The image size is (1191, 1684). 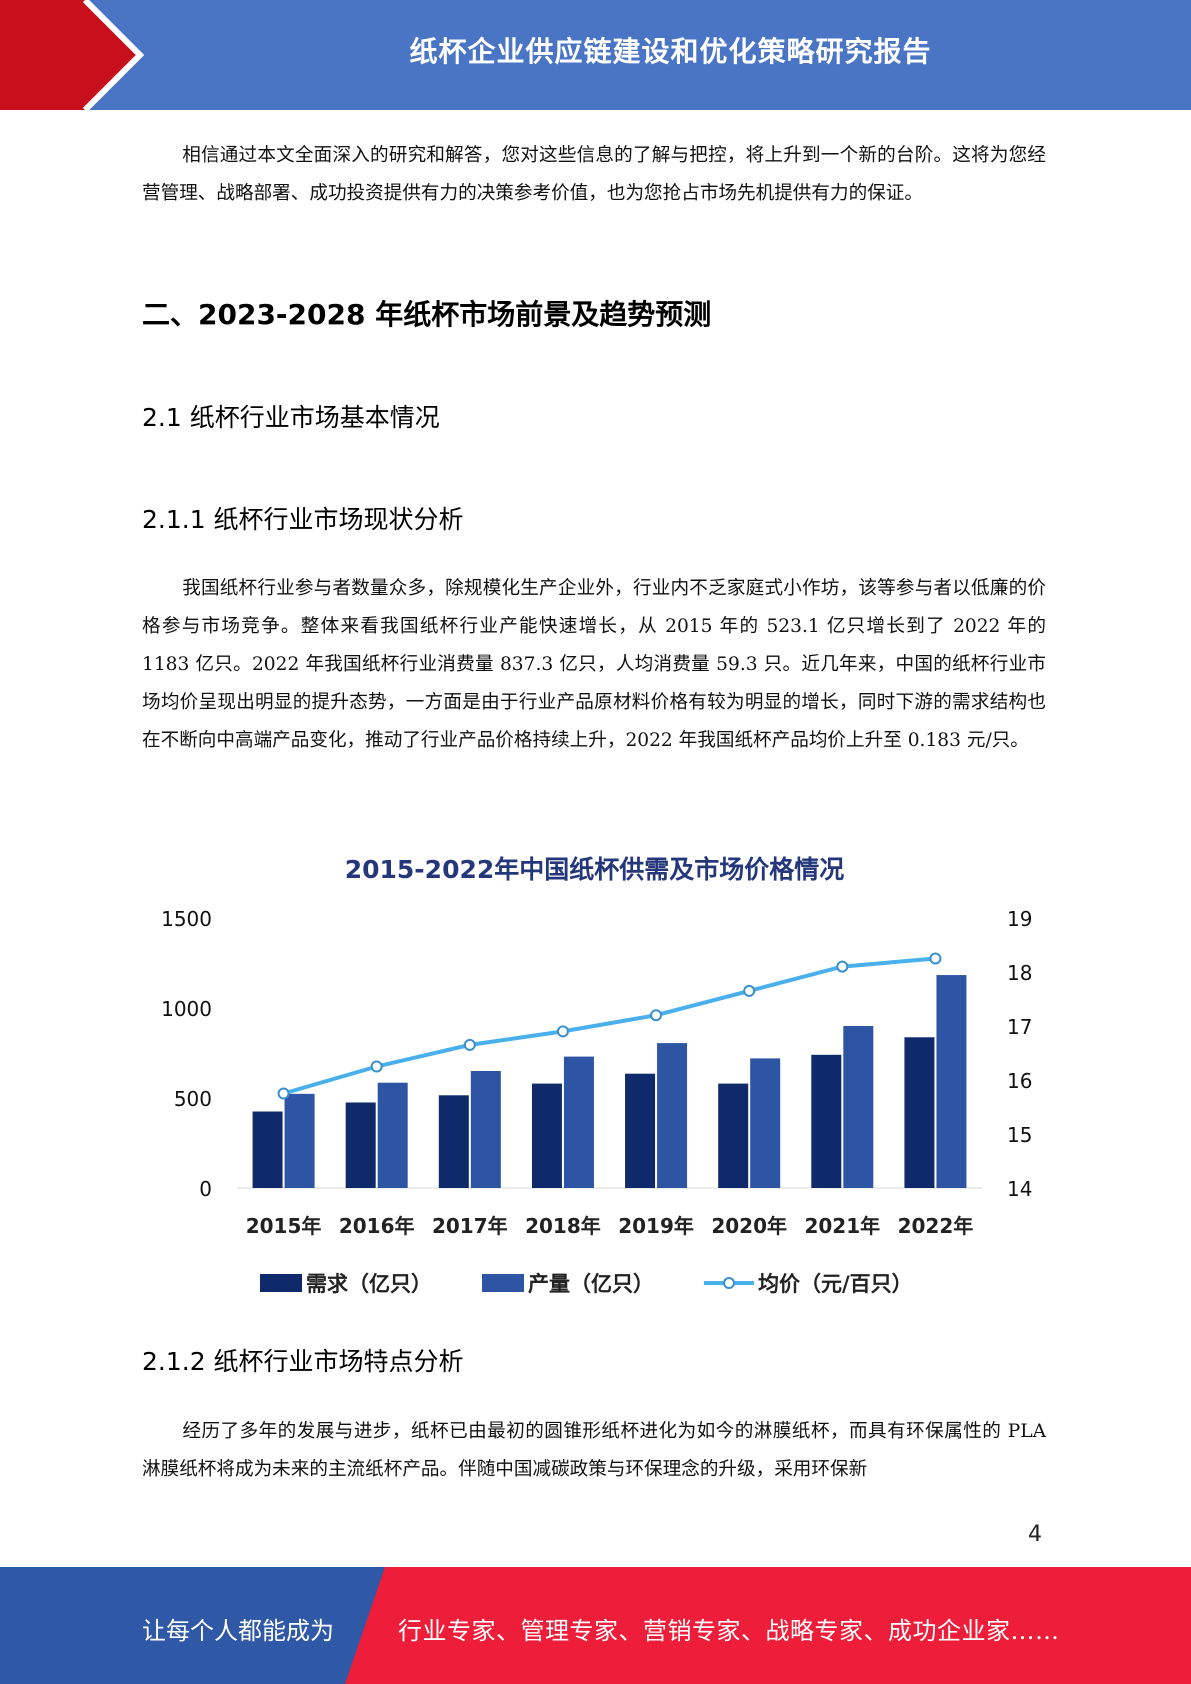 I want to click on price-line, so click(x=609, y=1026).